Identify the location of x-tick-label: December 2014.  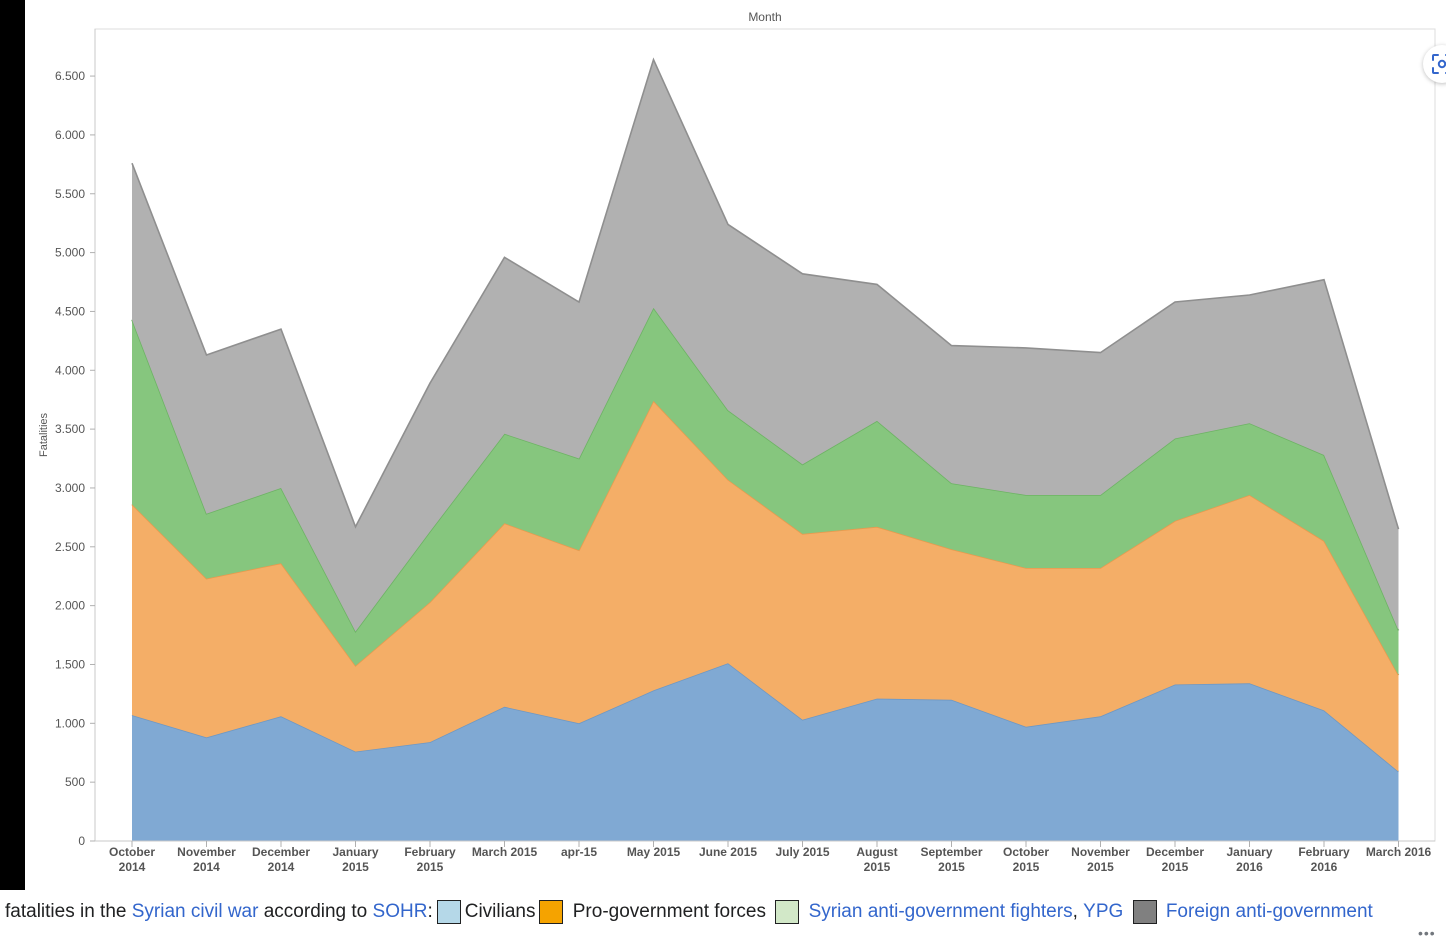
(281, 859).